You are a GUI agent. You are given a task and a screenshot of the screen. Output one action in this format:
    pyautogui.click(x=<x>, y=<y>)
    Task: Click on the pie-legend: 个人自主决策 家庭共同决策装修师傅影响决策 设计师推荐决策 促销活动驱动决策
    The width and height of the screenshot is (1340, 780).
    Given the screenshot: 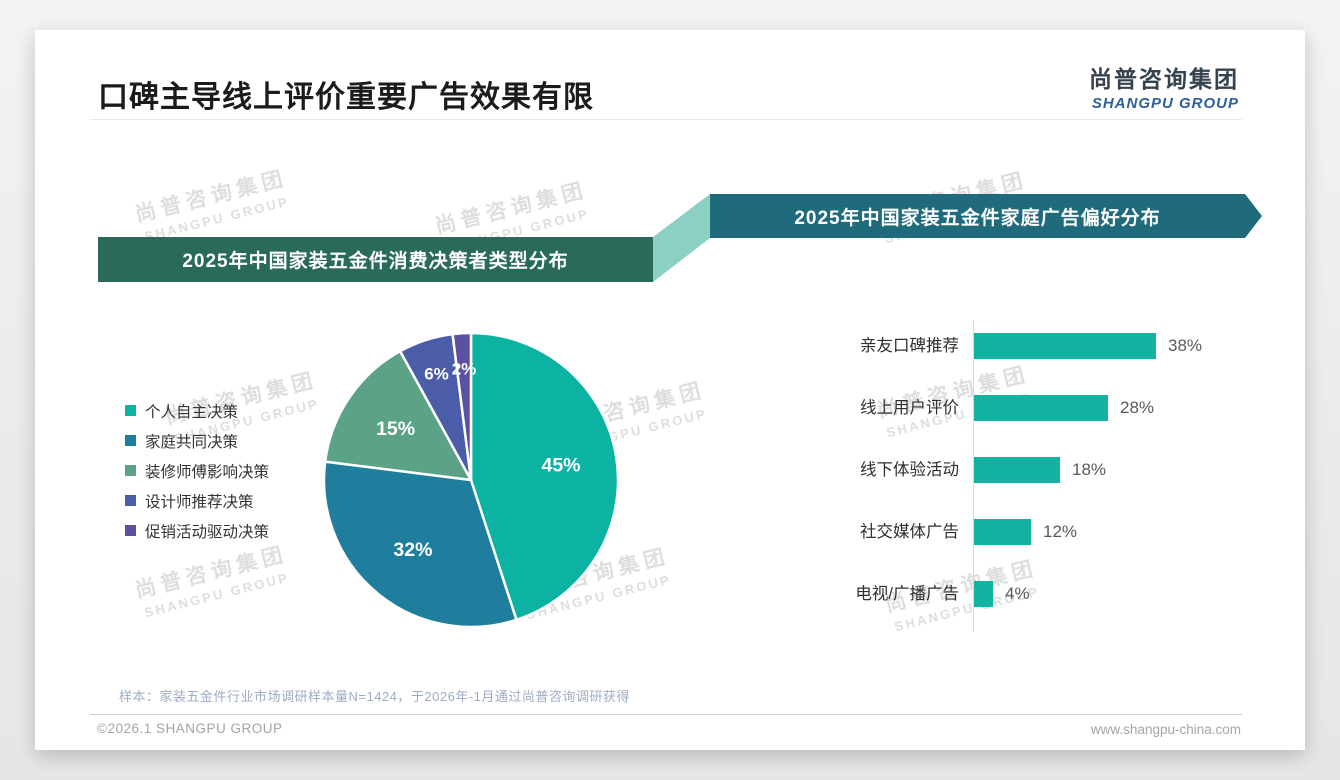 What is the action you would take?
    pyautogui.click(x=197, y=471)
    